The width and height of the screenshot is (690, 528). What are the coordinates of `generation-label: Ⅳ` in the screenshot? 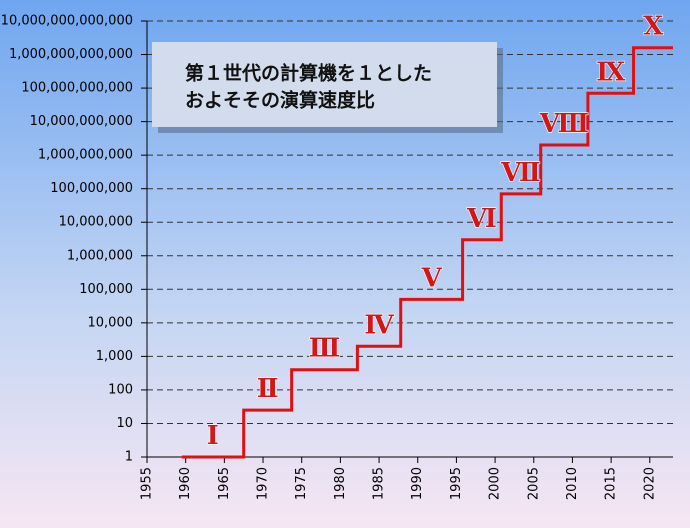 It's located at (379, 325).